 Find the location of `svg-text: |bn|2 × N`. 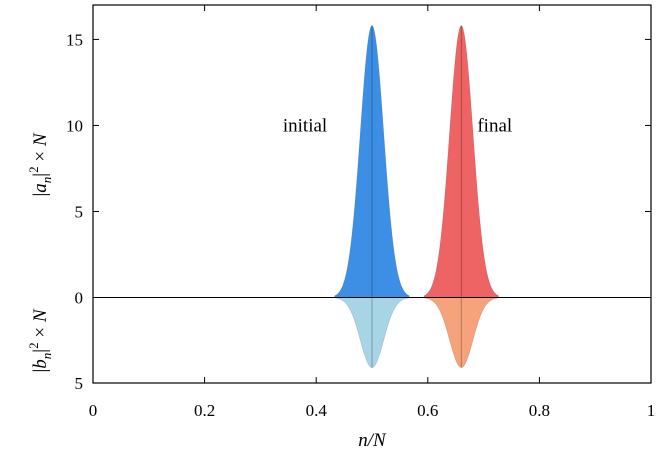

svg-text: |bn|2 × N is located at coordinates (40, 340).